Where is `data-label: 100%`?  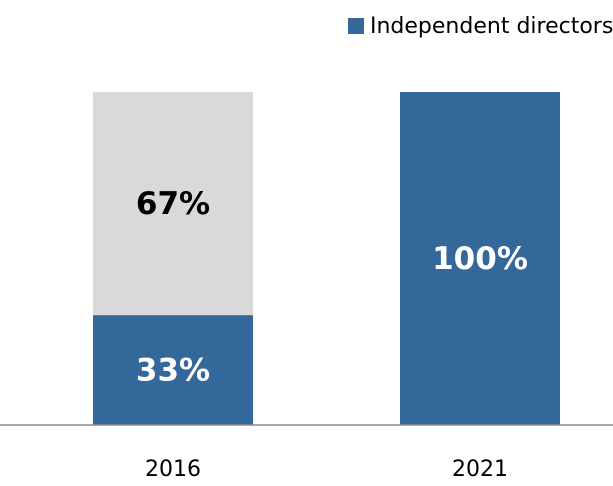 data-label: 100% is located at coordinates (480, 259).